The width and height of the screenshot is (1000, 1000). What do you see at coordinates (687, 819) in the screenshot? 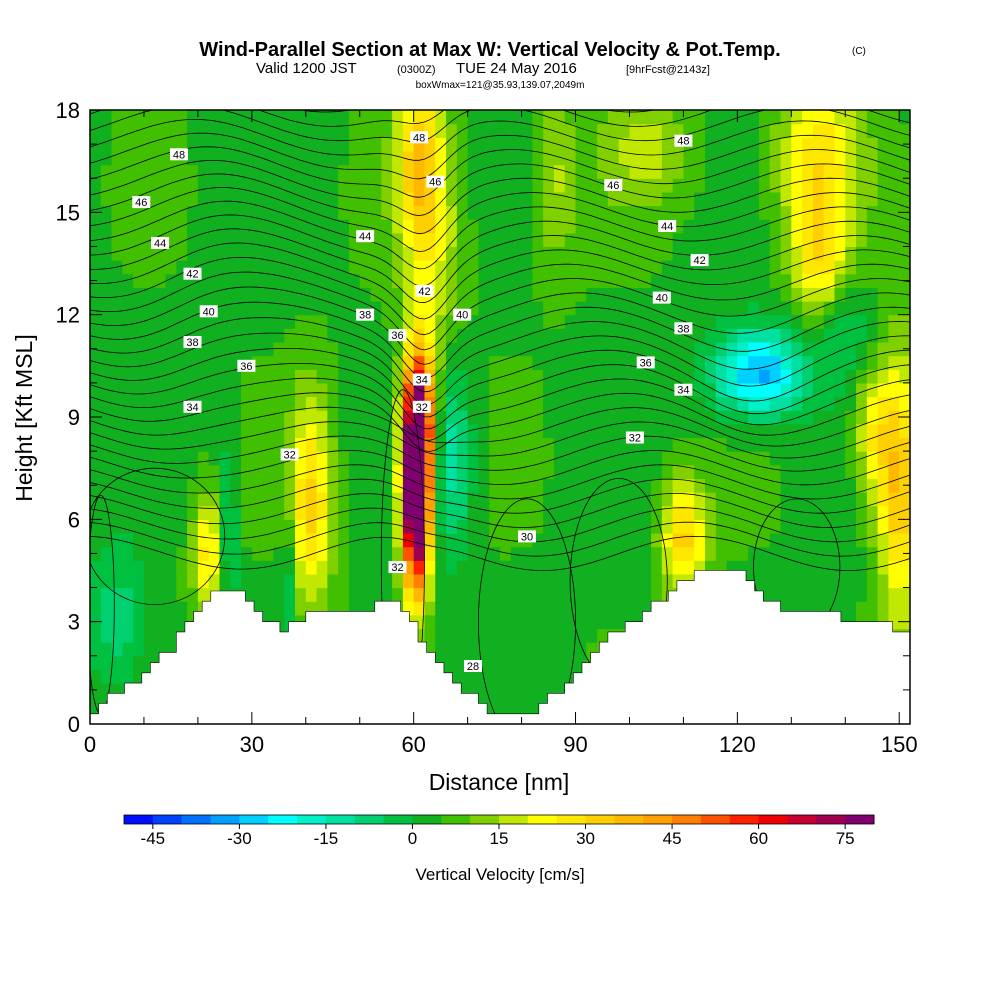
I see `colorbar-swatch` at bounding box center [687, 819].